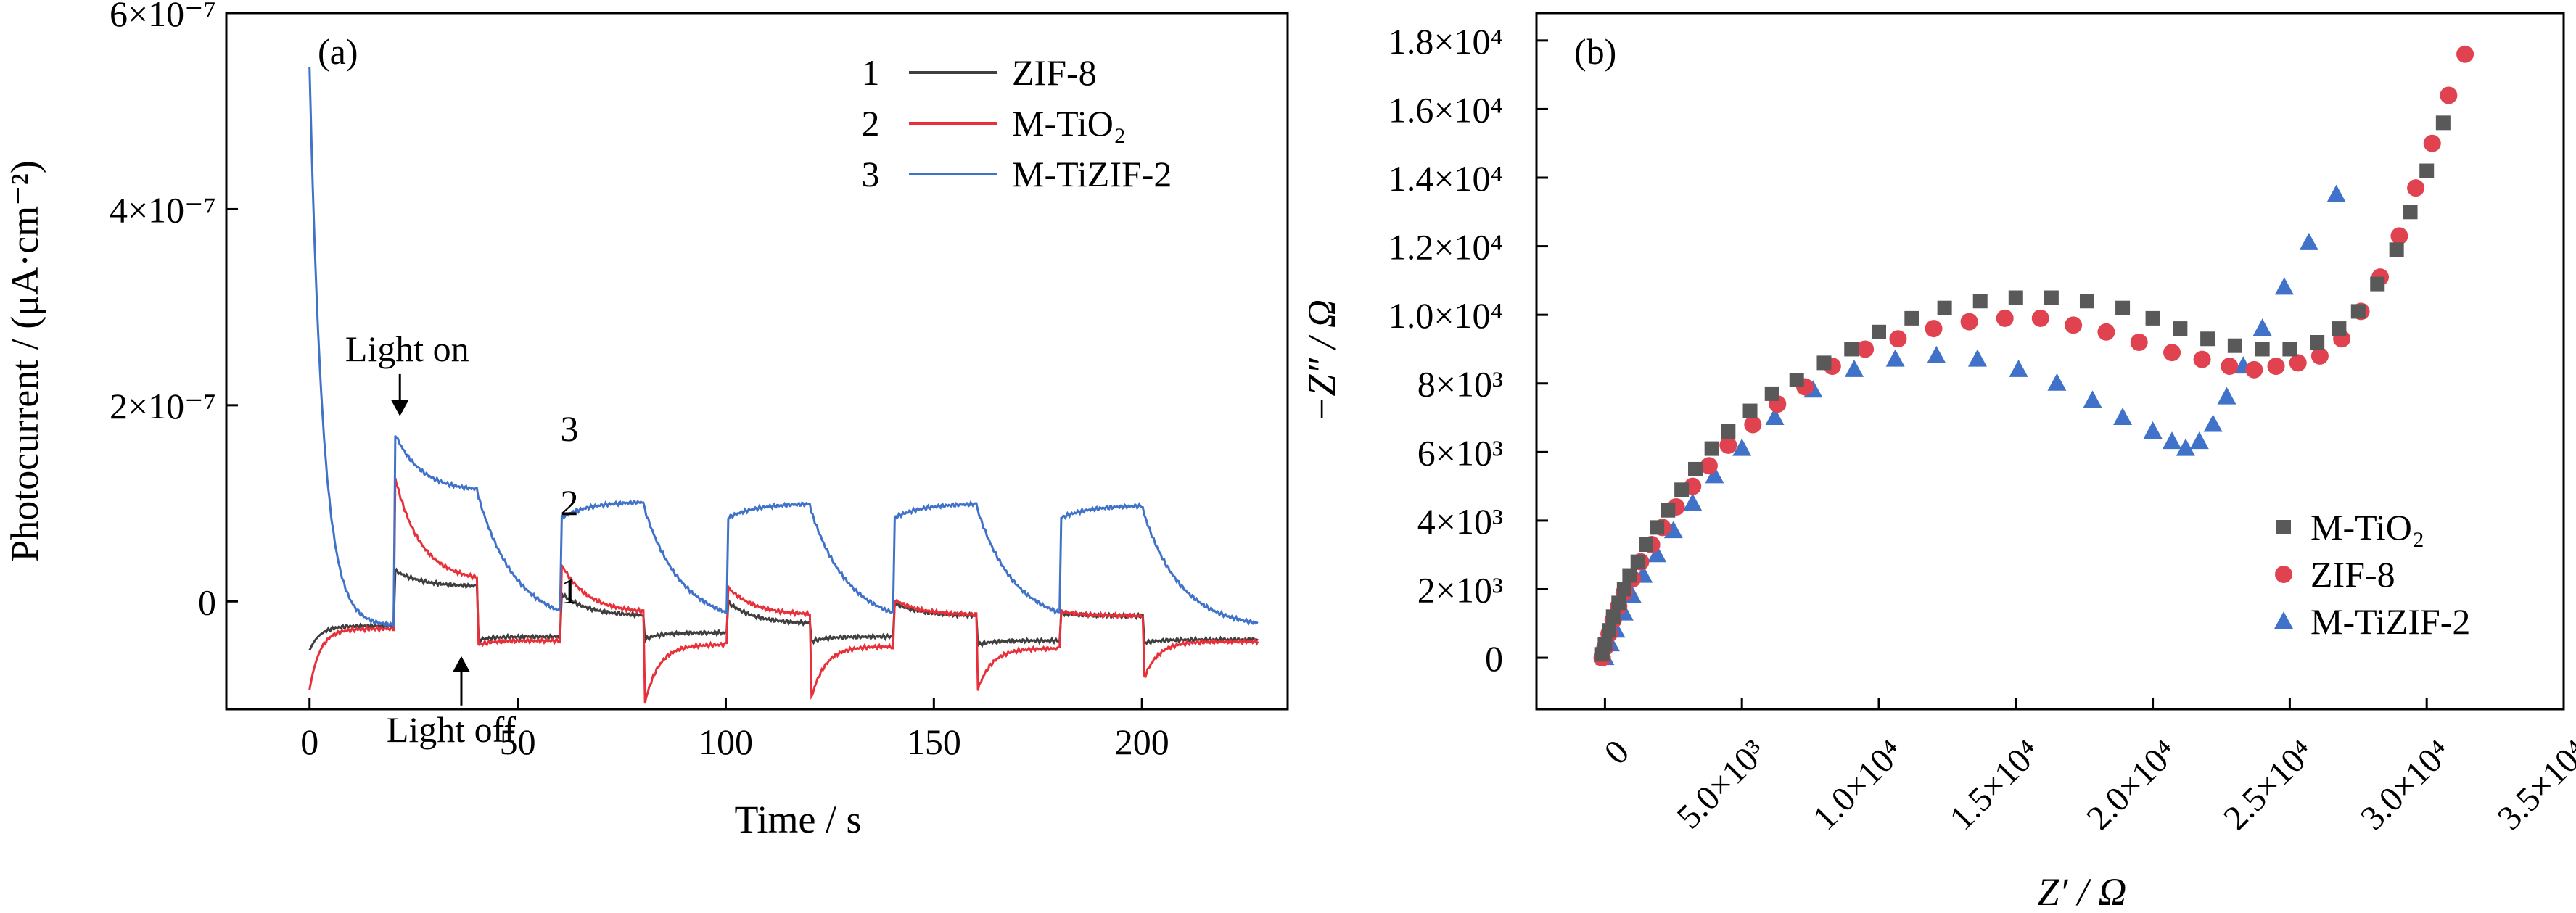  Describe the element at coordinates (2367, 527) in the screenshot. I see `legend-entry-label: M-TiO₂` at that location.